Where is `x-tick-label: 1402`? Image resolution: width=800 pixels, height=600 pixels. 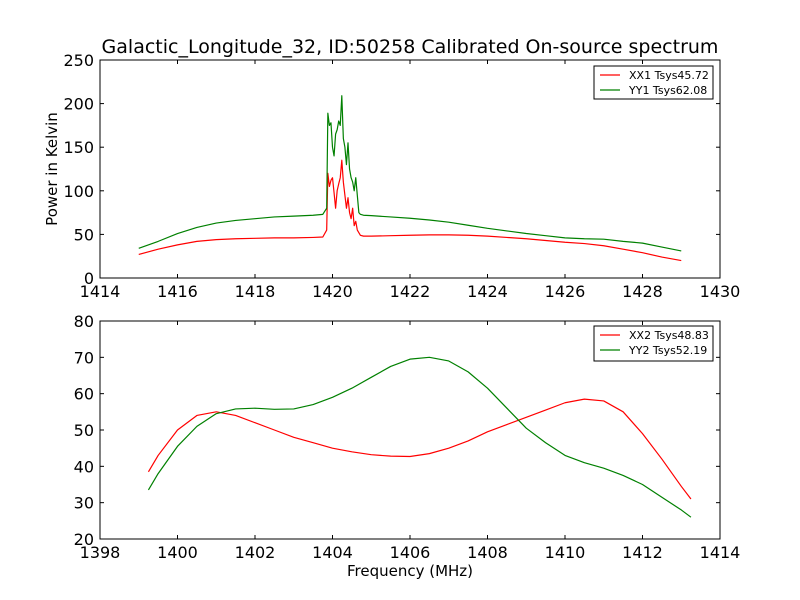 x-tick-label: 1402 is located at coordinates (255, 552).